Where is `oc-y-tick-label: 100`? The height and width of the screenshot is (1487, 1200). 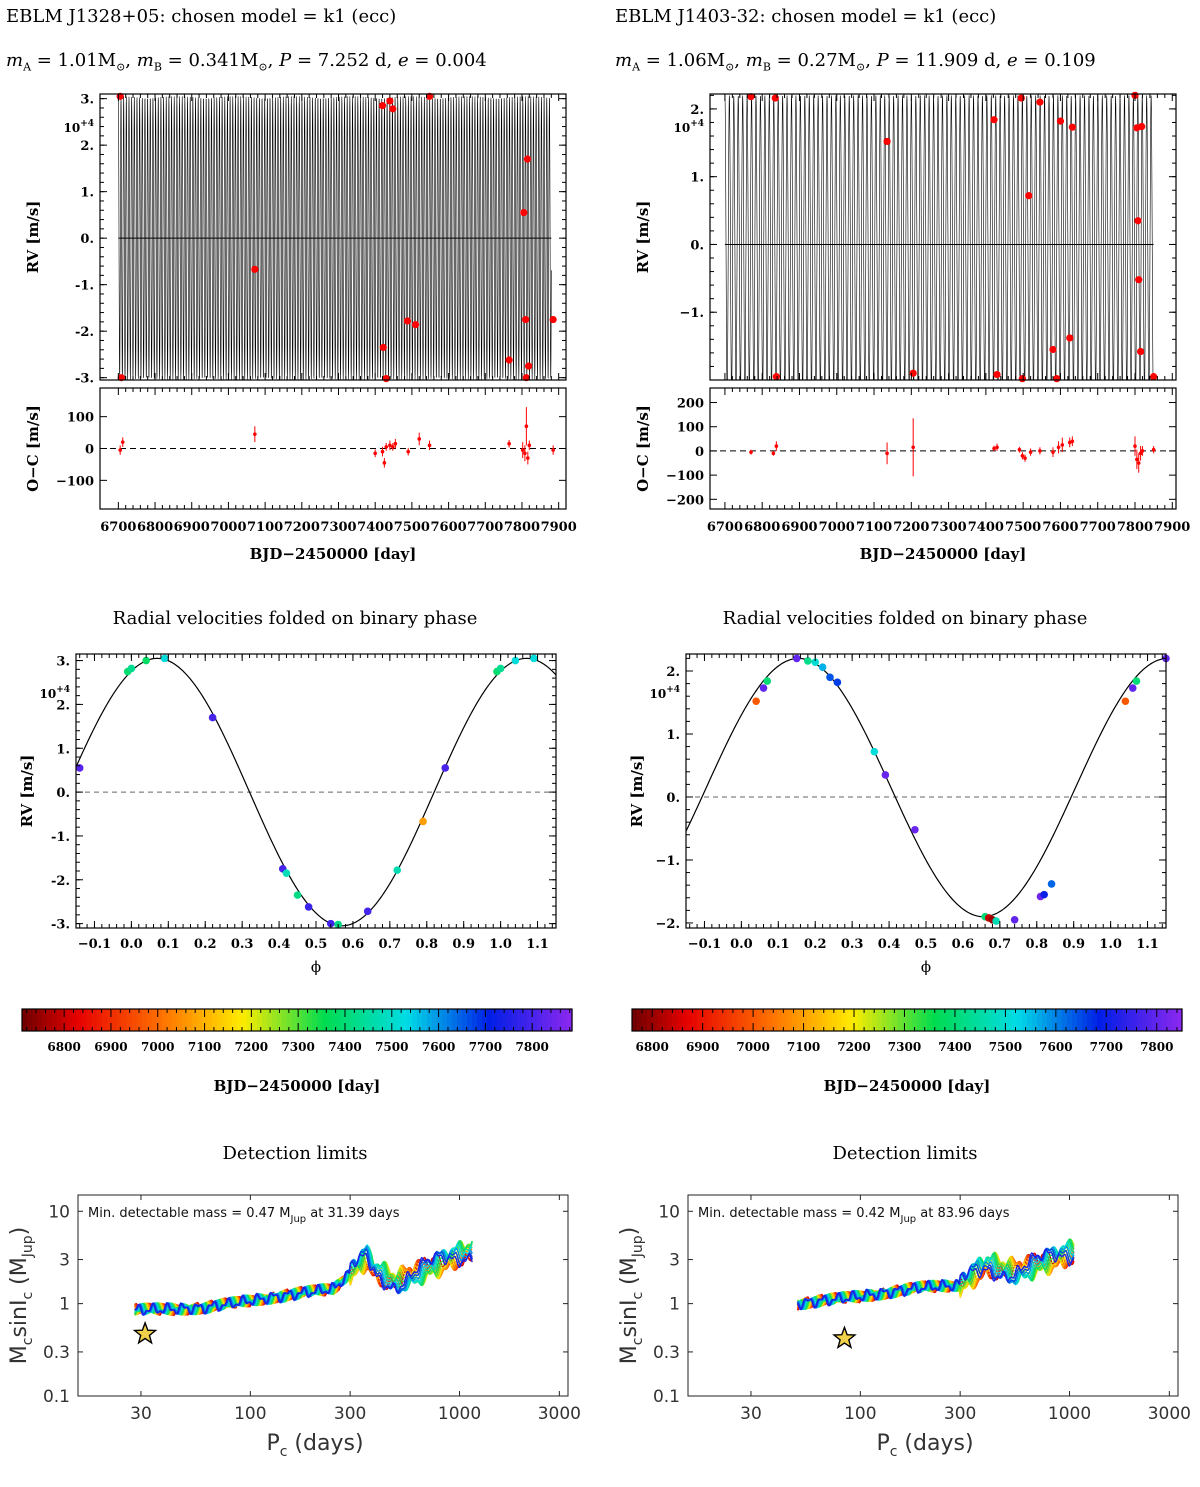
oc-y-tick-label: 100 is located at coordinates (80, 418).